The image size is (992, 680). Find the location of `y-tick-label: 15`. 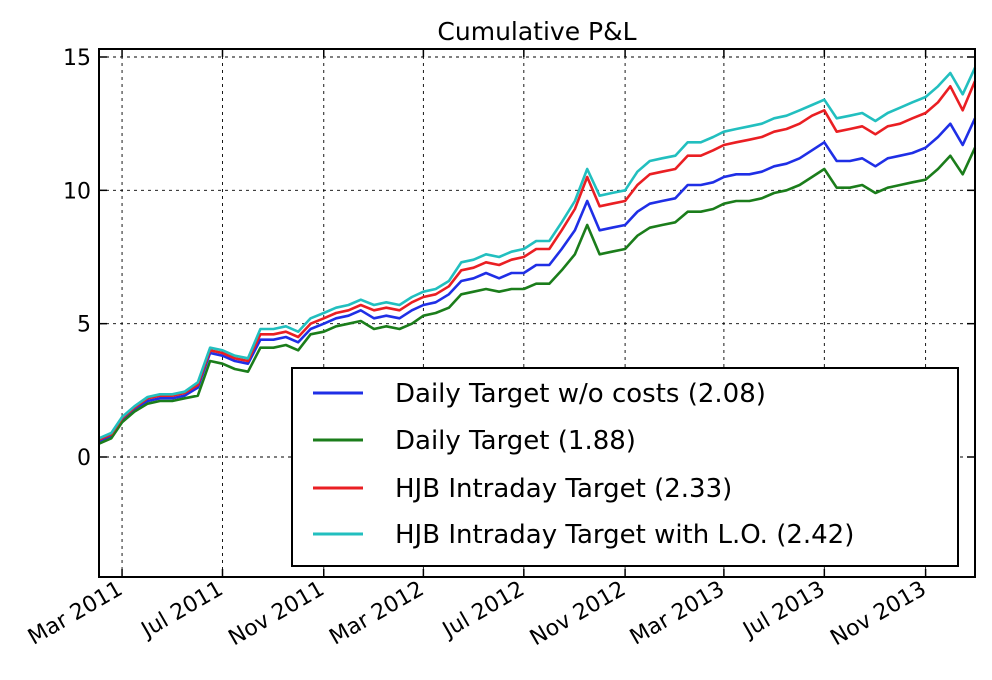

y-tick-label: 15 is located at coordinates (77, 58).